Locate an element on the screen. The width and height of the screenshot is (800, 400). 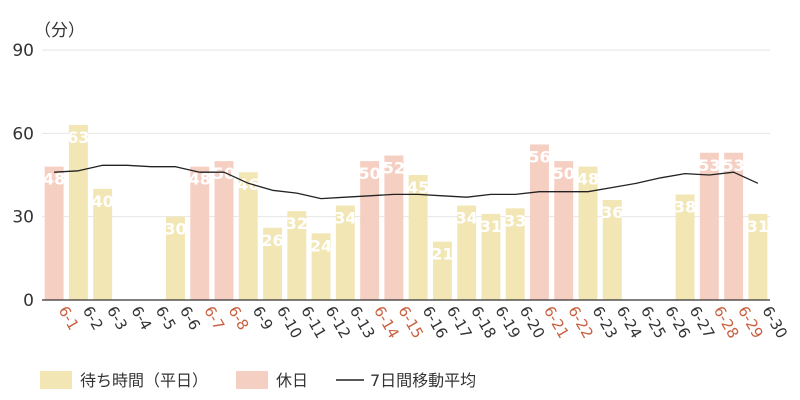
x-tick-label: 6-13 is located at coordinates (362, 322).